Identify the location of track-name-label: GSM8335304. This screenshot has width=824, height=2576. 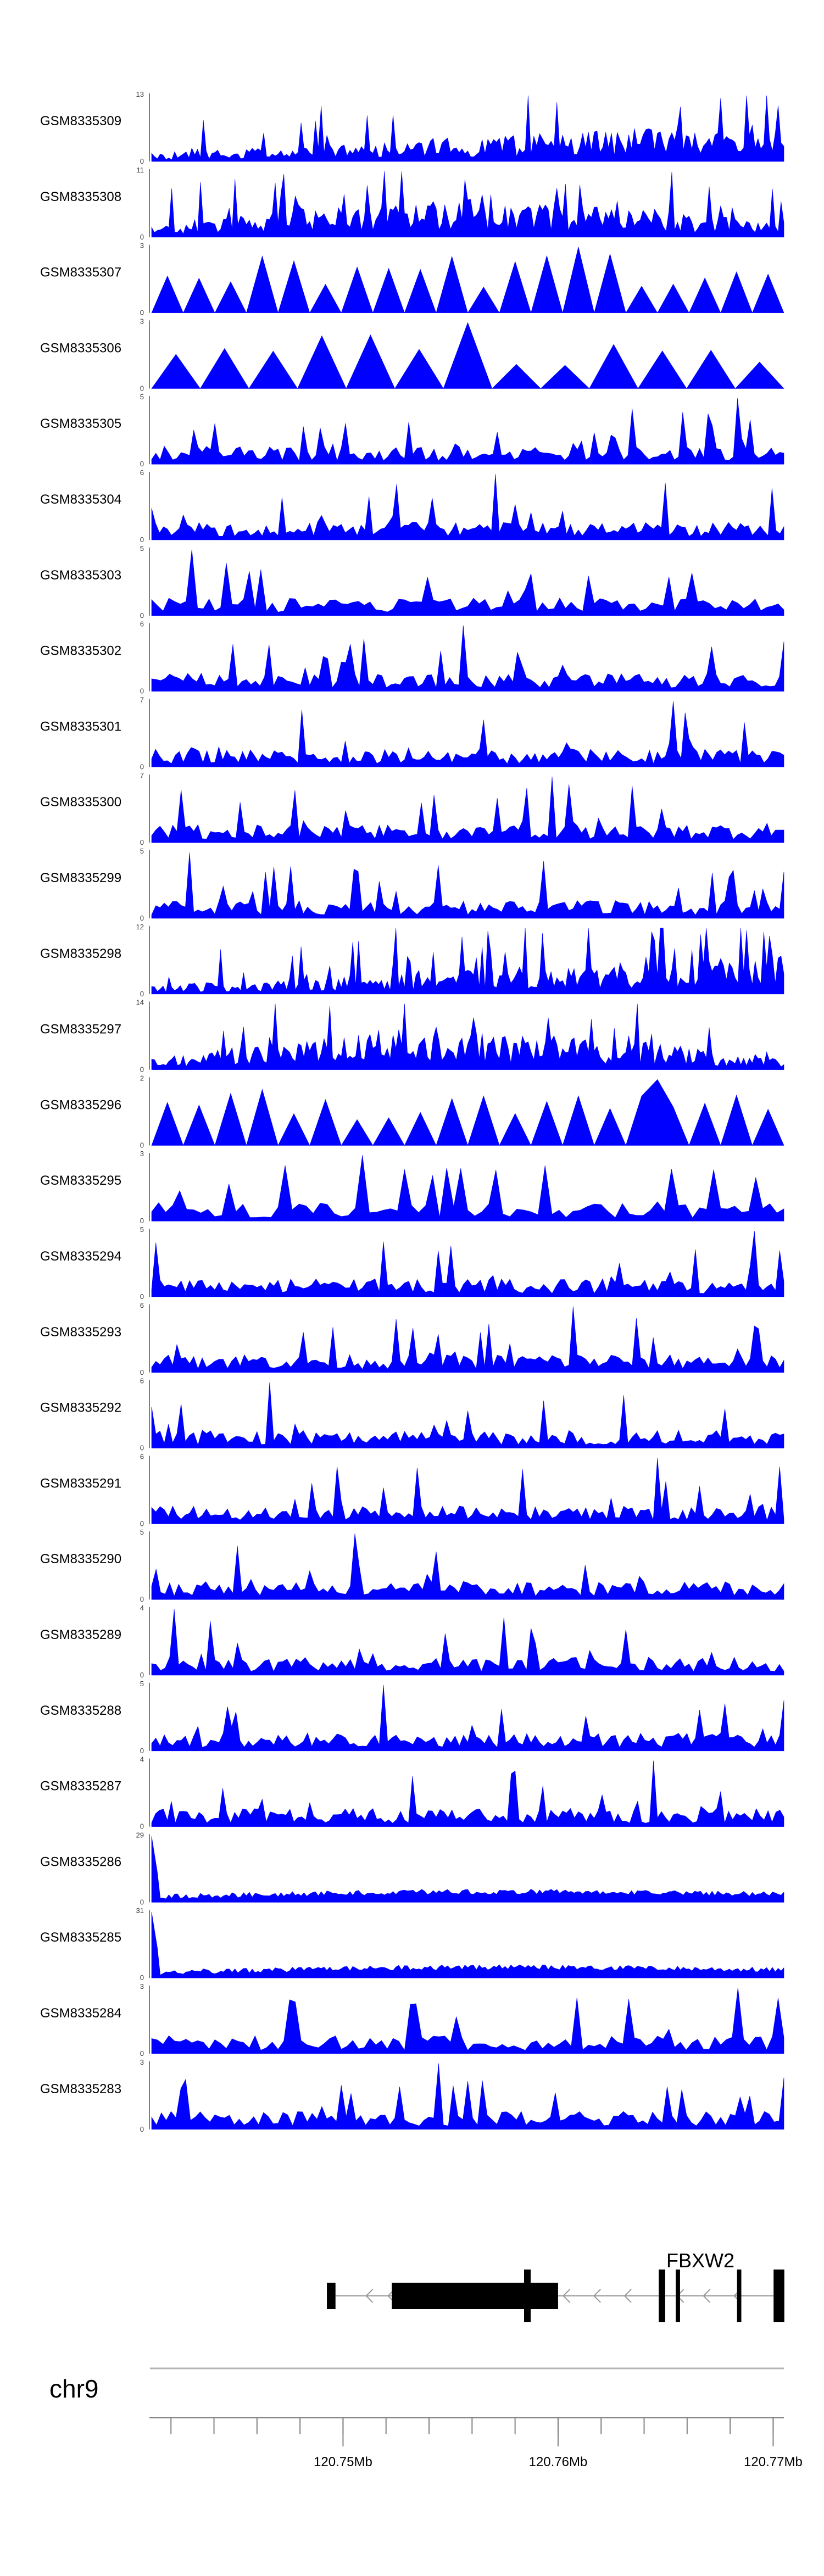
(80, 499).